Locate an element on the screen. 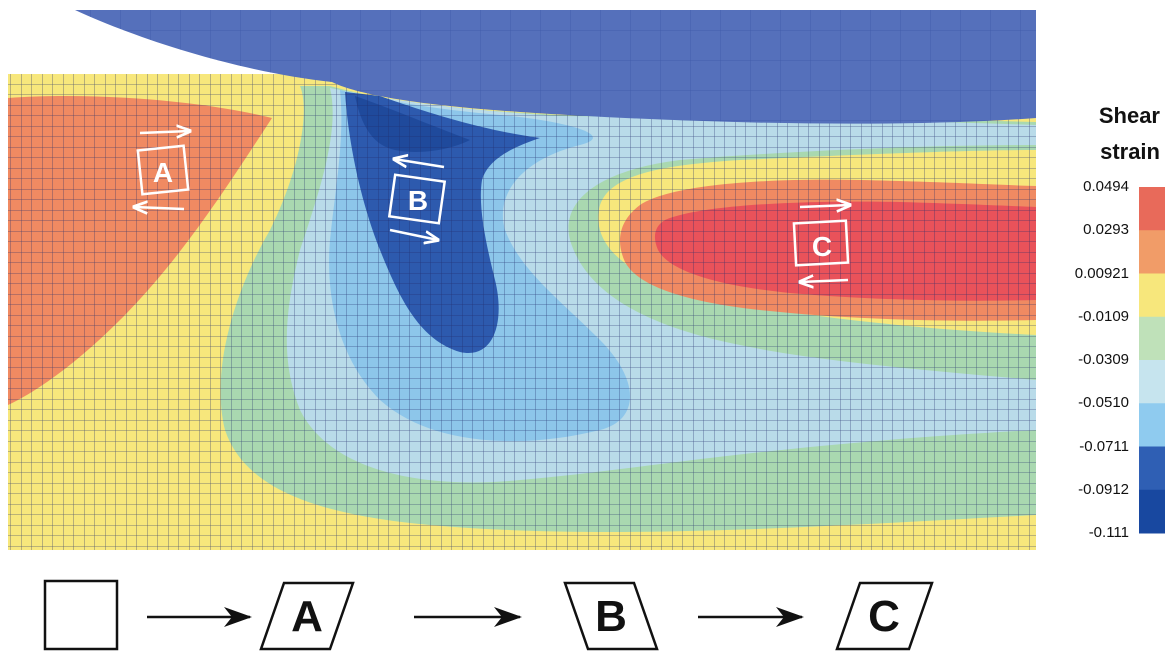 This screenshot has height=652, width=1170. sequence-label-b: B is located at coordinates (611, 616).